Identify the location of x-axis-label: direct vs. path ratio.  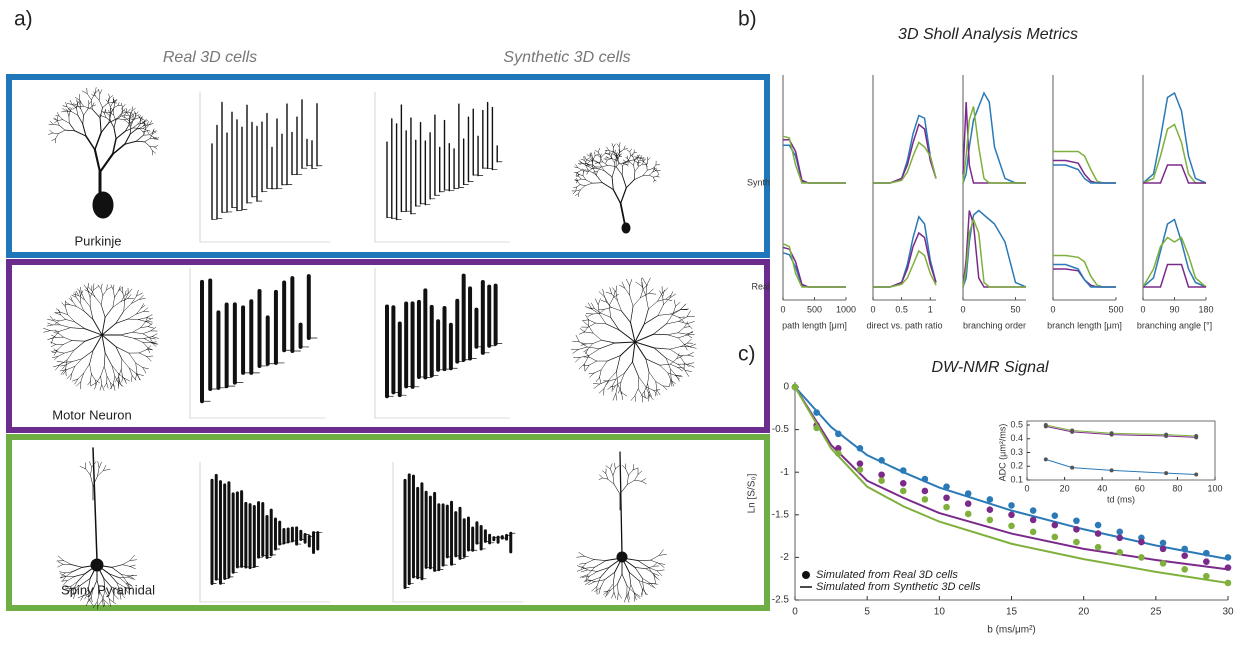
(904, 325).